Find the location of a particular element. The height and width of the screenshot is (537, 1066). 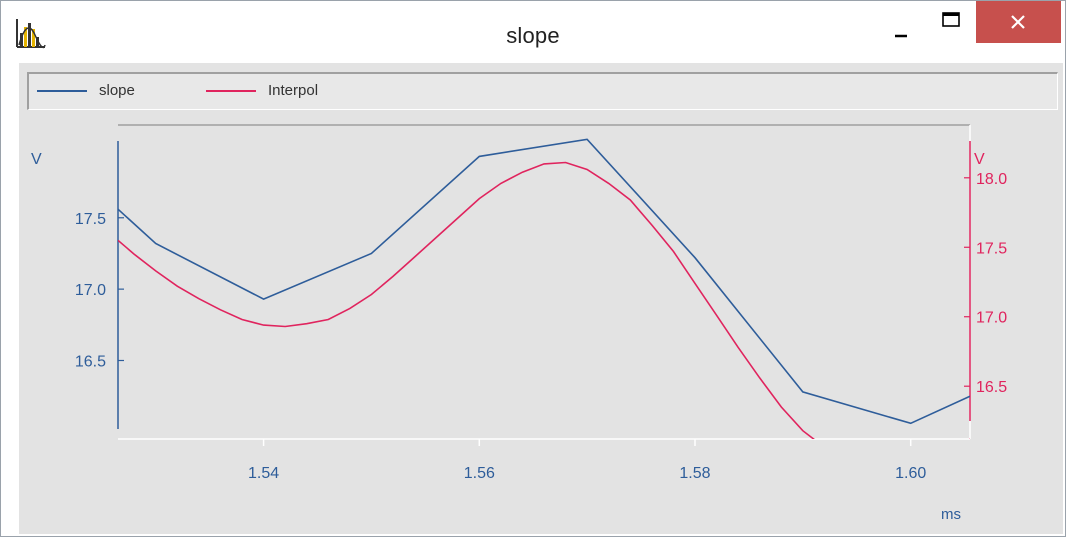

x-axis-unit: ms is located at coordinates (951, 514).